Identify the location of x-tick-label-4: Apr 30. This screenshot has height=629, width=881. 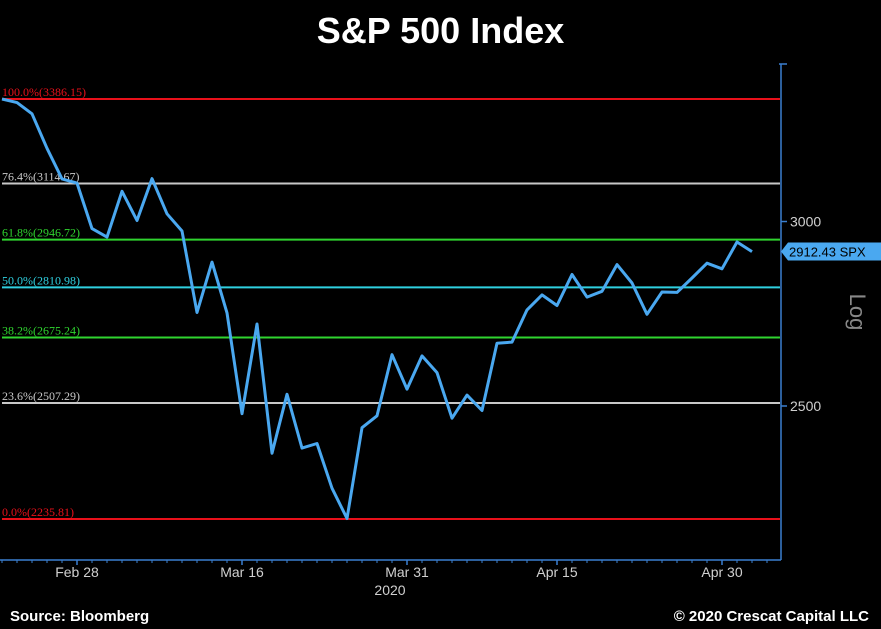
(721, 572).